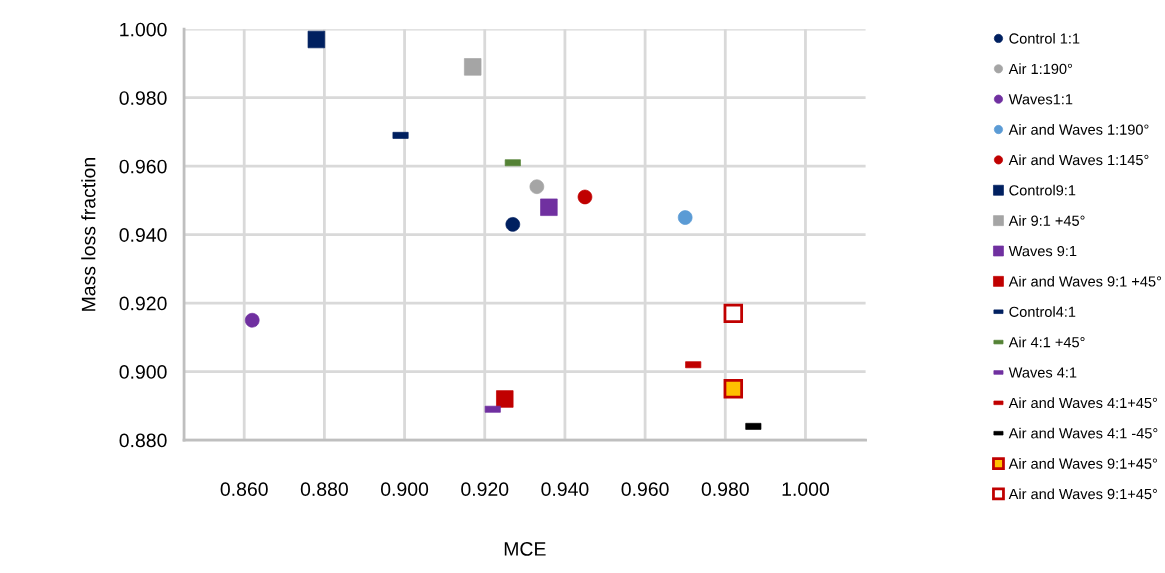 This screenshot has width=1165, height=573. Describe the element at coordinates (1078, 160) in the screenshot. I see `legend-label: Air and Waves 1:145°` at that location.